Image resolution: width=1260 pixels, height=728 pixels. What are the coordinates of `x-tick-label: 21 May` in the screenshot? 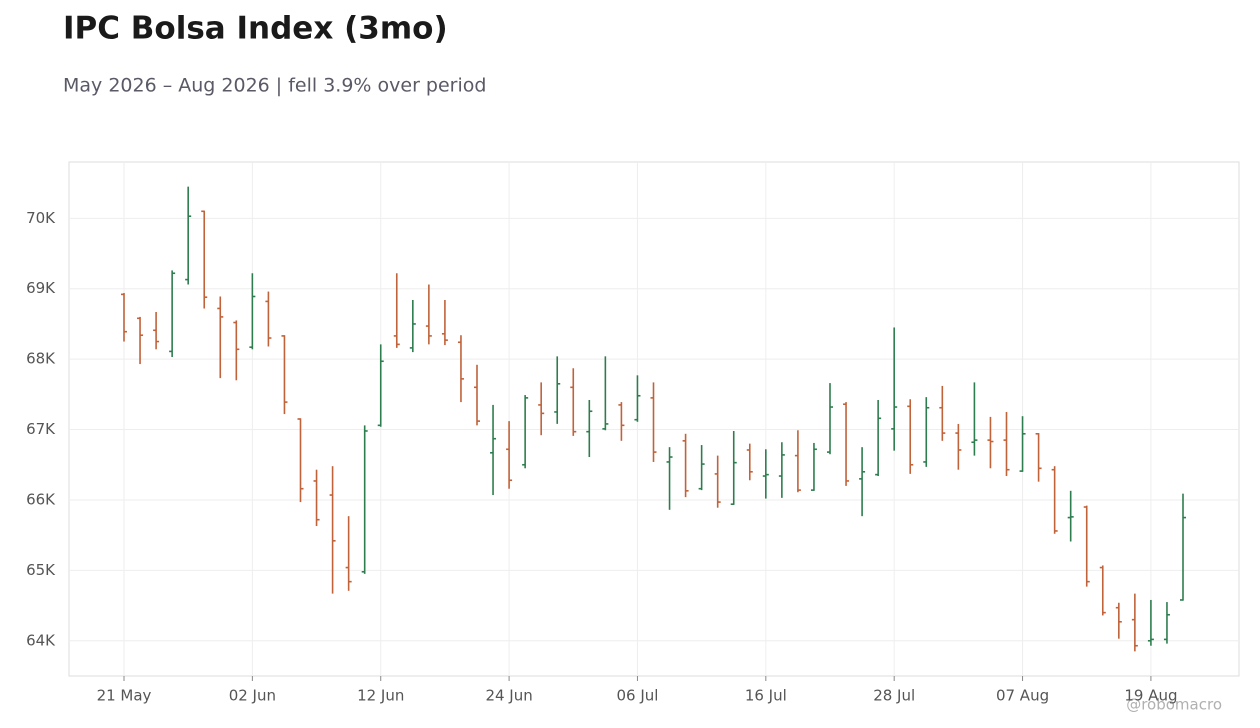 It's located at (124, 696).